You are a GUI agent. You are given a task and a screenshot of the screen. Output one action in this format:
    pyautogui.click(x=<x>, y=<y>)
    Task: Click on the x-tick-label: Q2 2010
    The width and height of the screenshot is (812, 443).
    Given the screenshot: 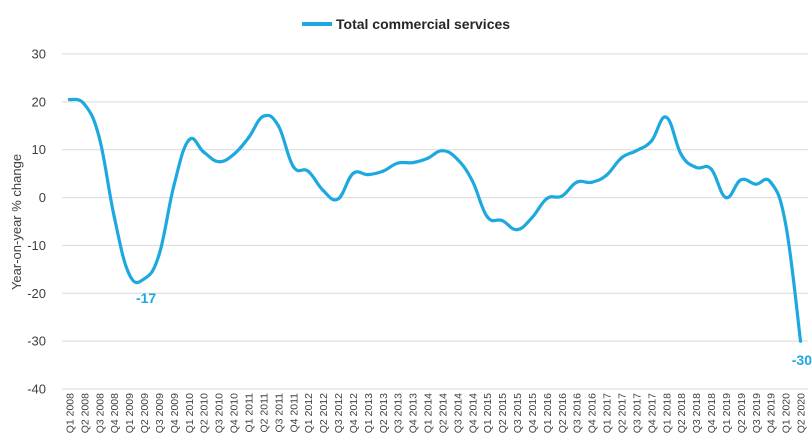 What is the action you would take?
    pyautogui.click(x=205, y=413)
    